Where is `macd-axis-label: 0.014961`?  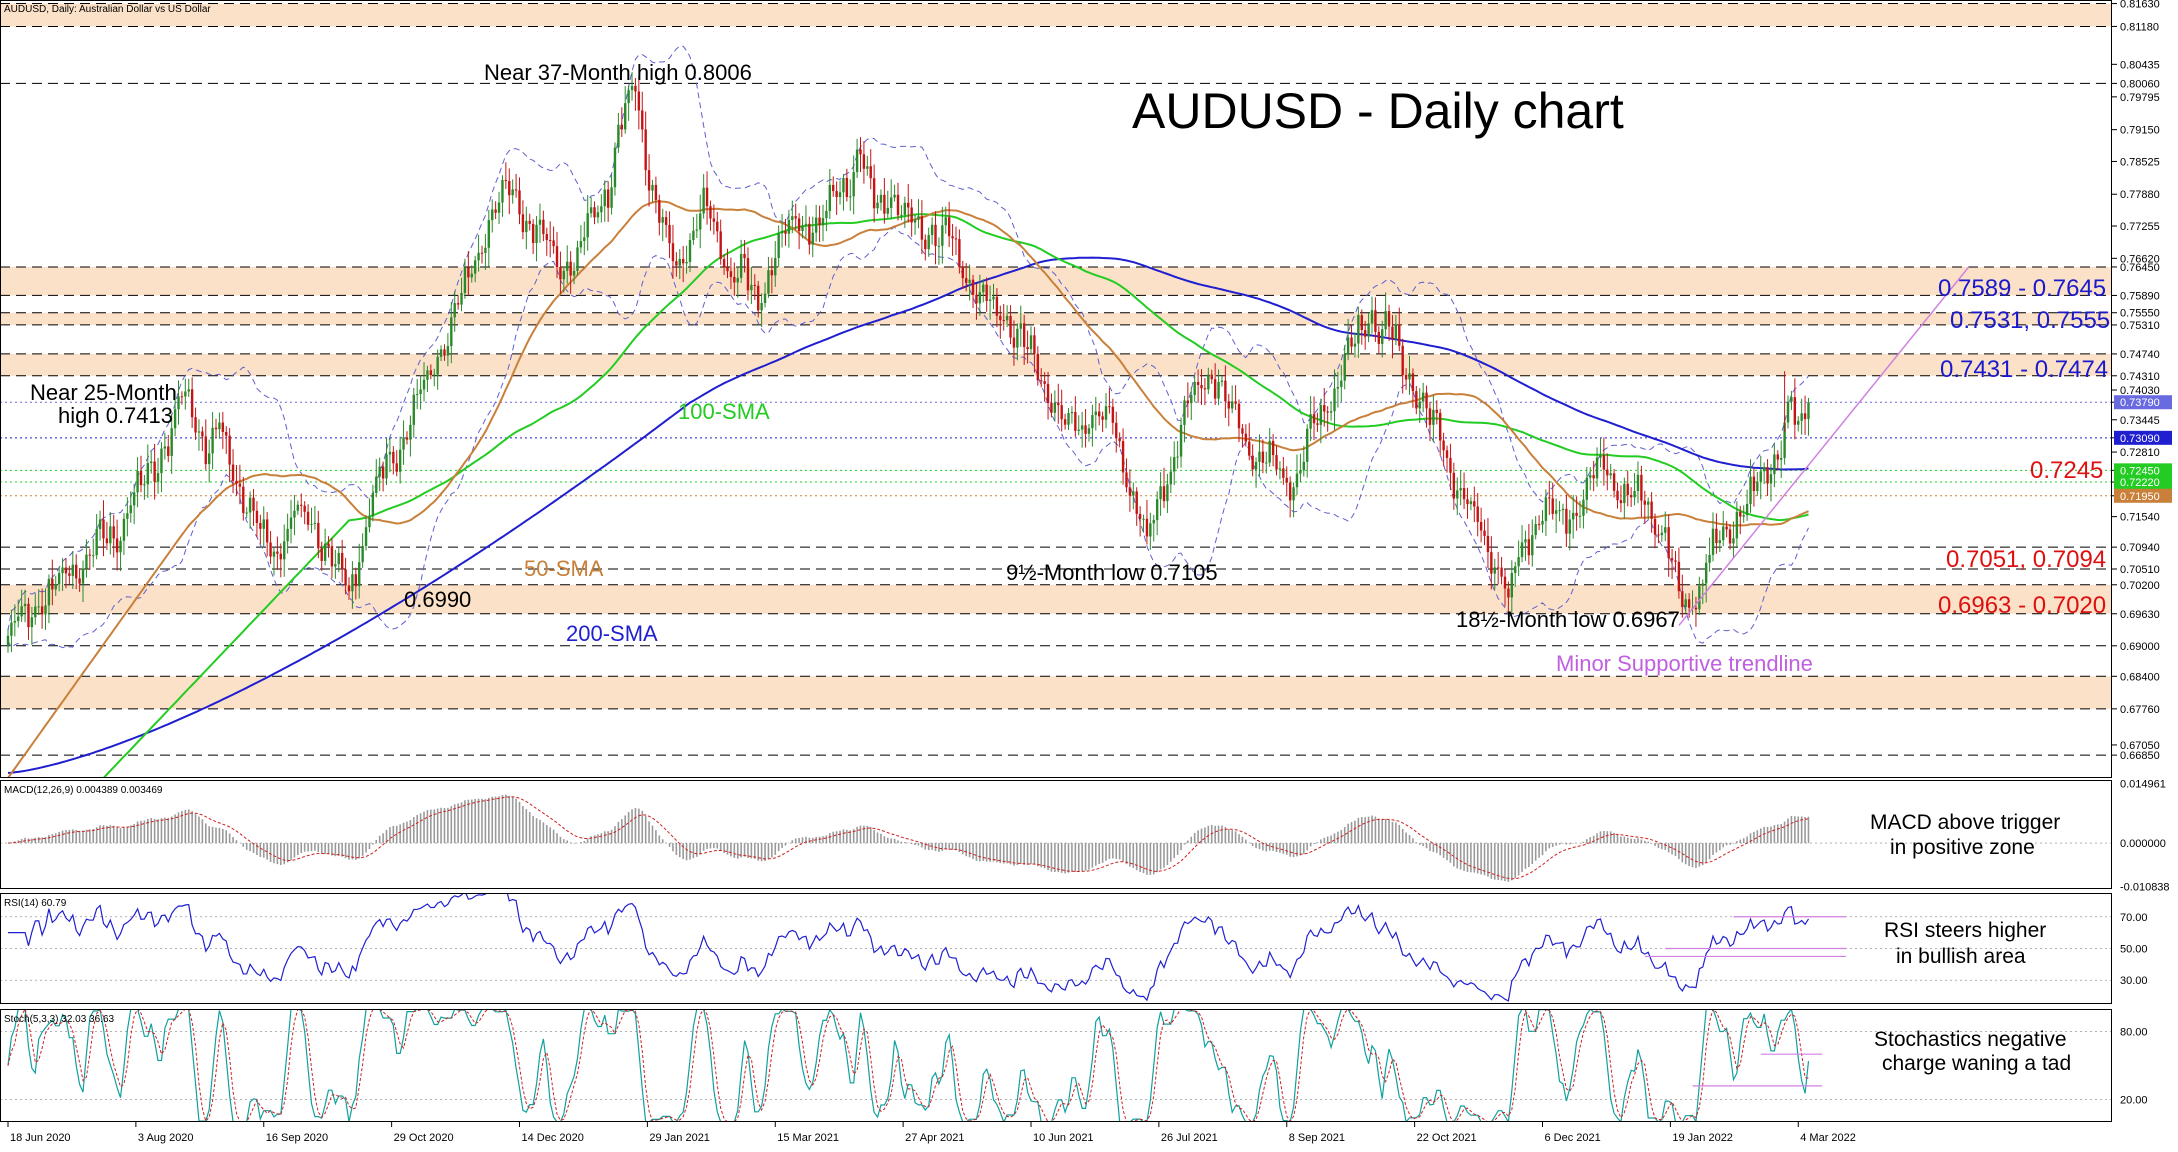 macd-axis-label: 0.014961 is located at coordinates (2143, 784).